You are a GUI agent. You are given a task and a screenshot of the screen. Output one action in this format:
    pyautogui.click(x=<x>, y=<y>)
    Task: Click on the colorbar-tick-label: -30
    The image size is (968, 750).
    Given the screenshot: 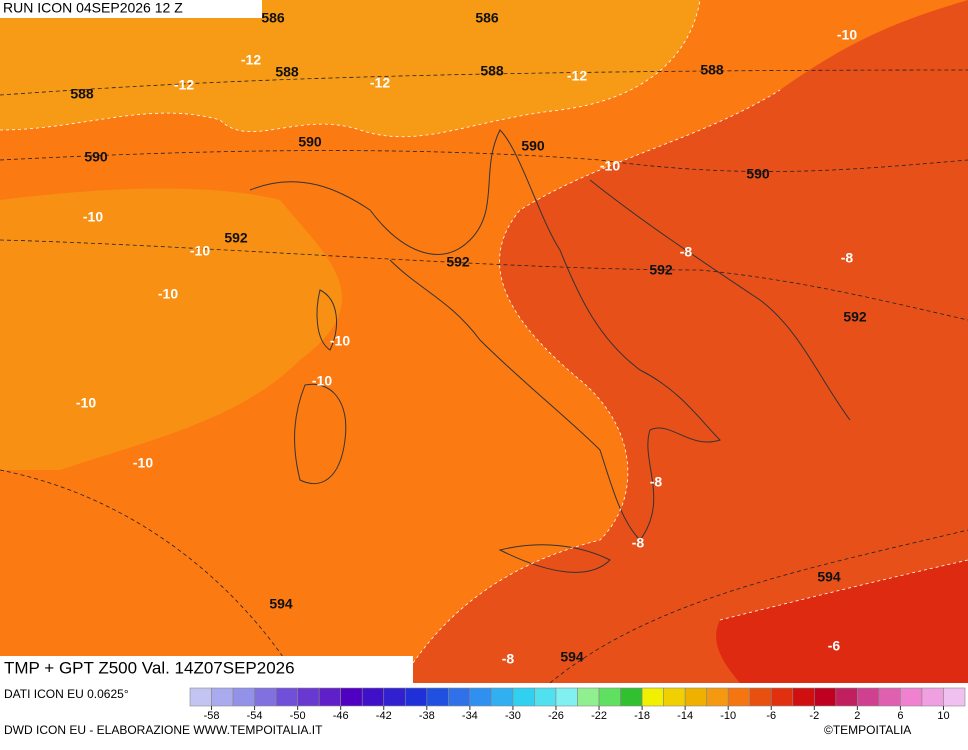 What is the action you would take?
    pyautogui.click(x=513, y=716)
    